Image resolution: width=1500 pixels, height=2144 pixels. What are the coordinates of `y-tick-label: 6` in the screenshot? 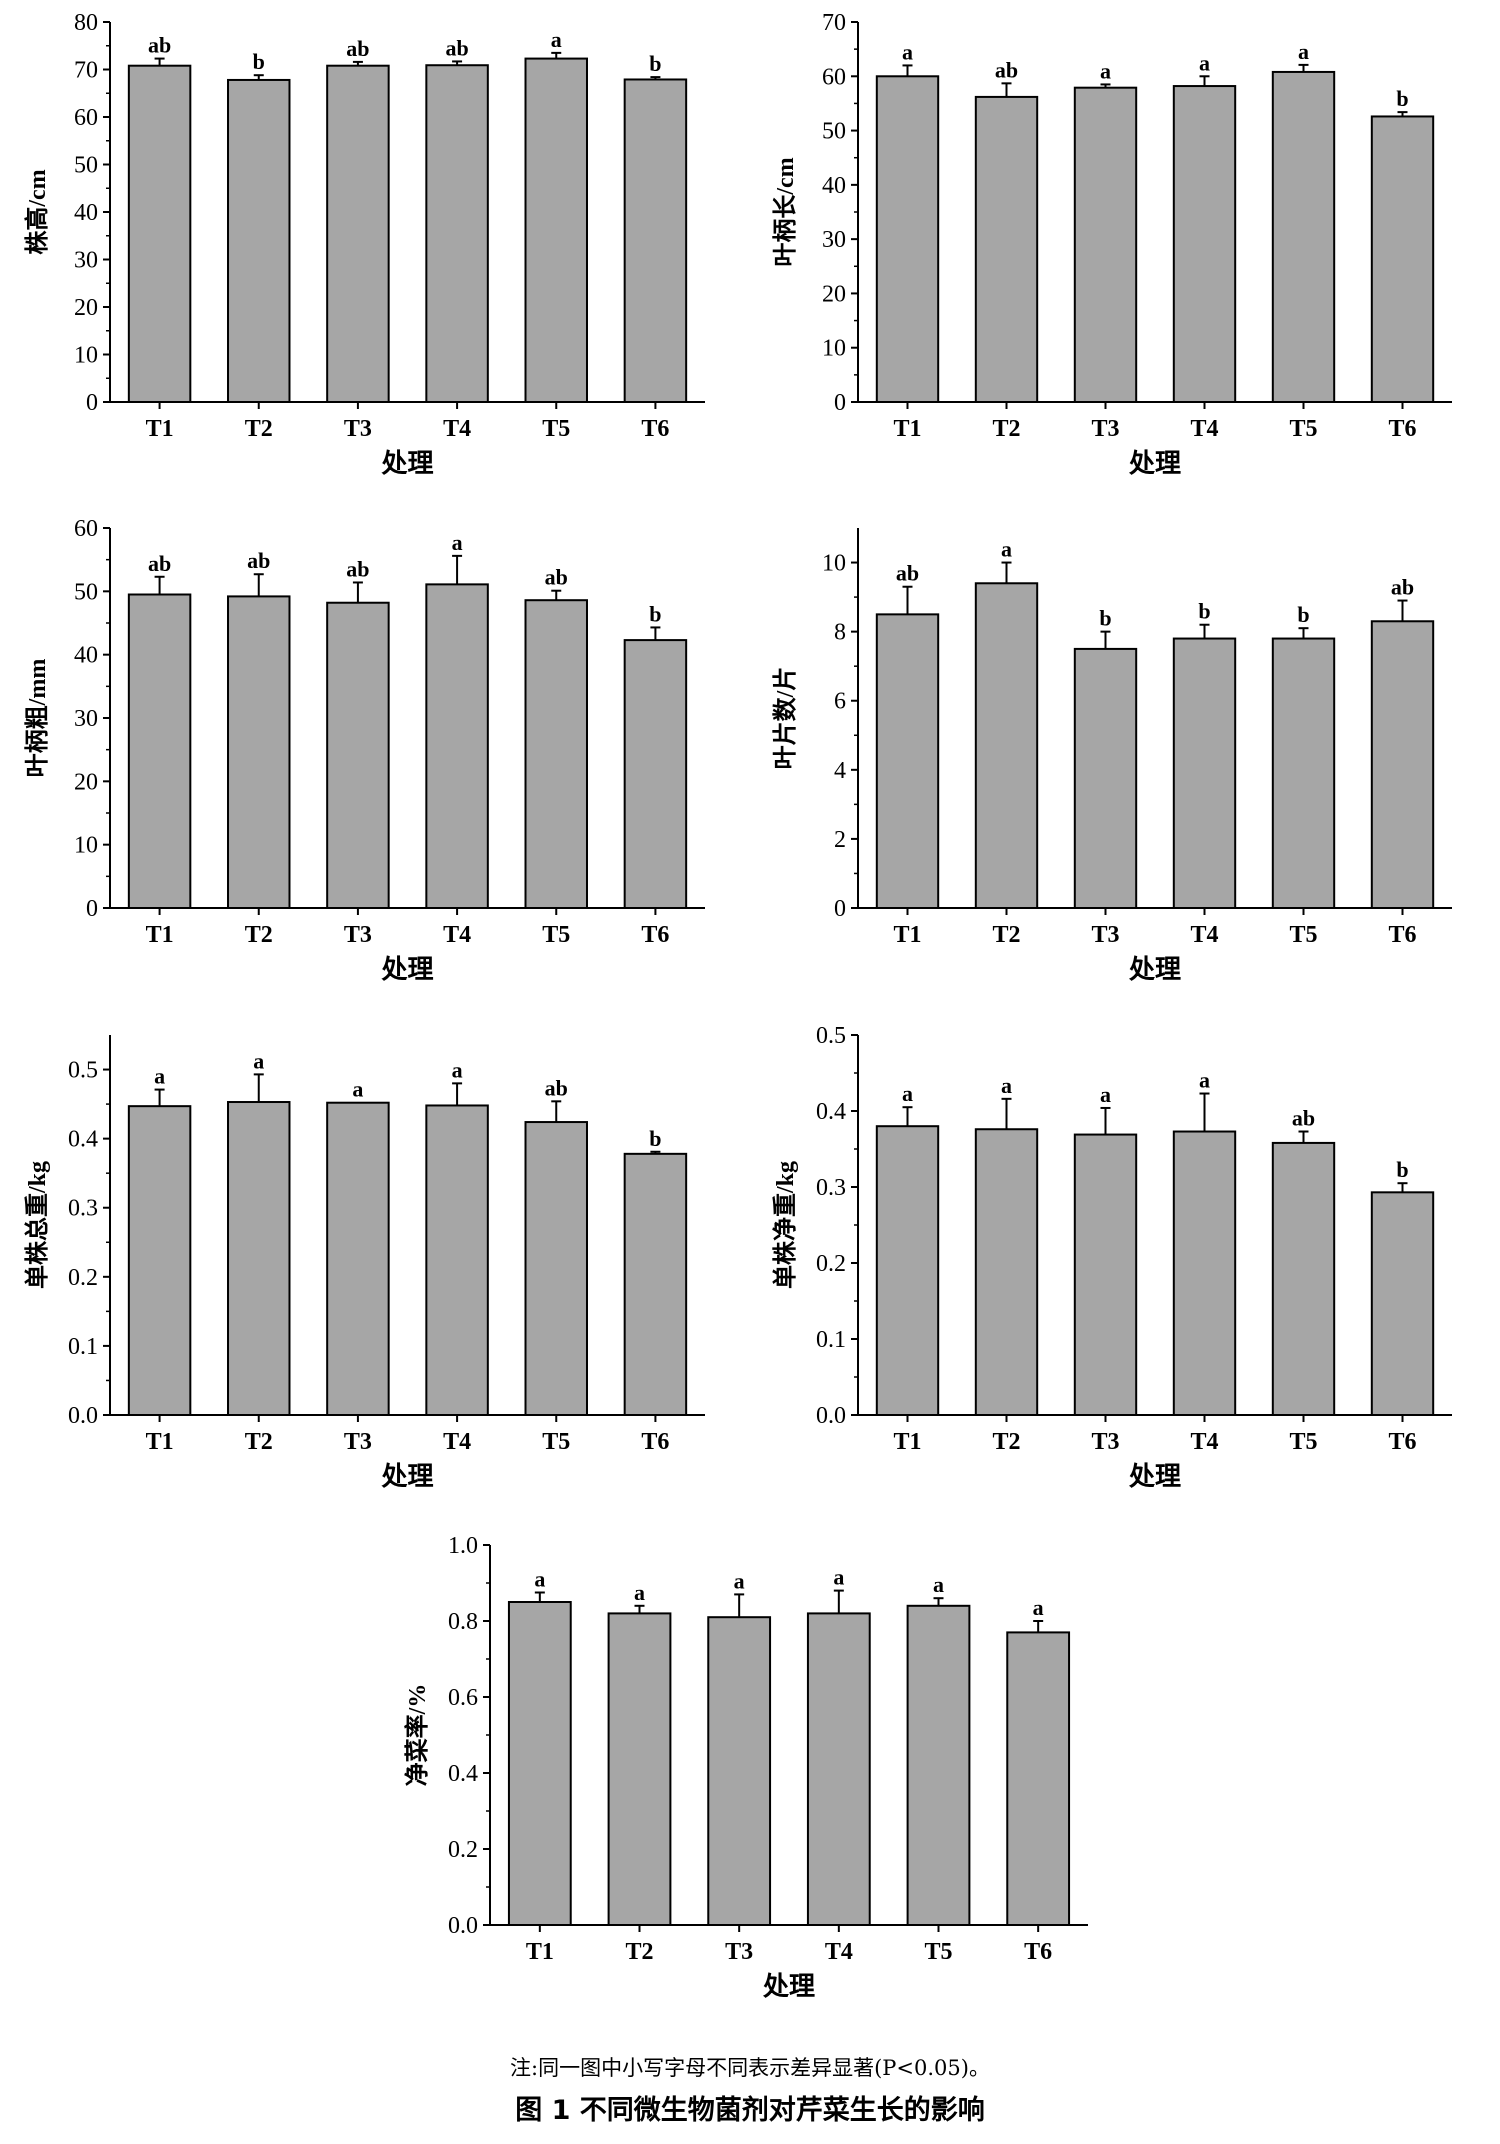 It's located at (840, 702).